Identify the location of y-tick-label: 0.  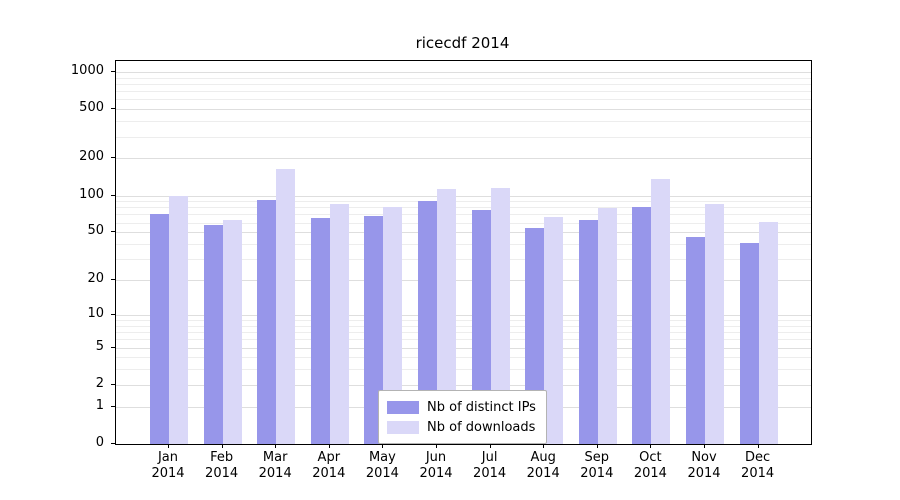
(99, 442).